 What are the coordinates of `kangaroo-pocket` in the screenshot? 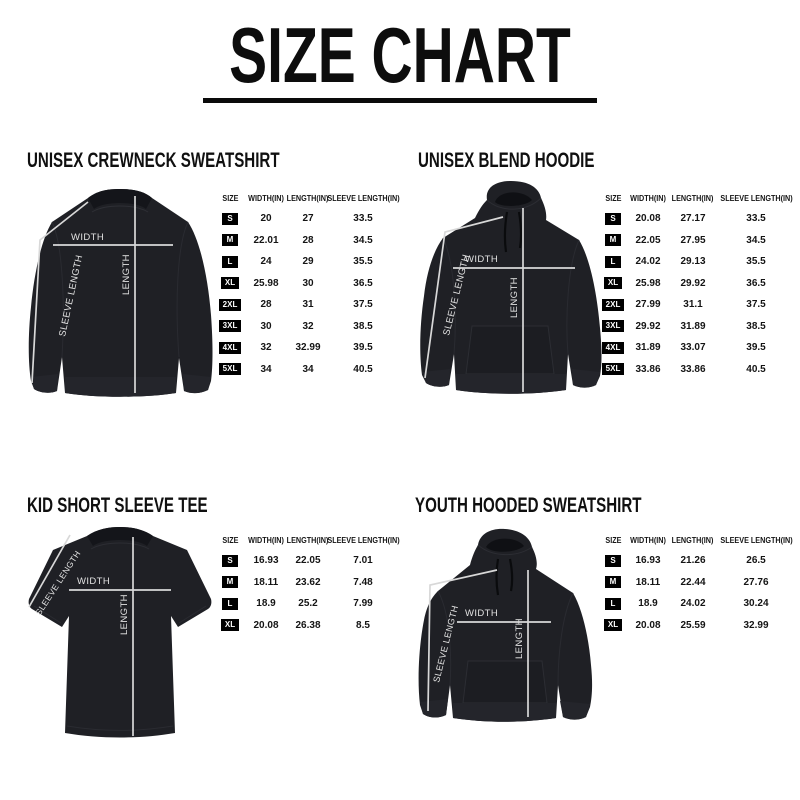 It's located at (505, 682).